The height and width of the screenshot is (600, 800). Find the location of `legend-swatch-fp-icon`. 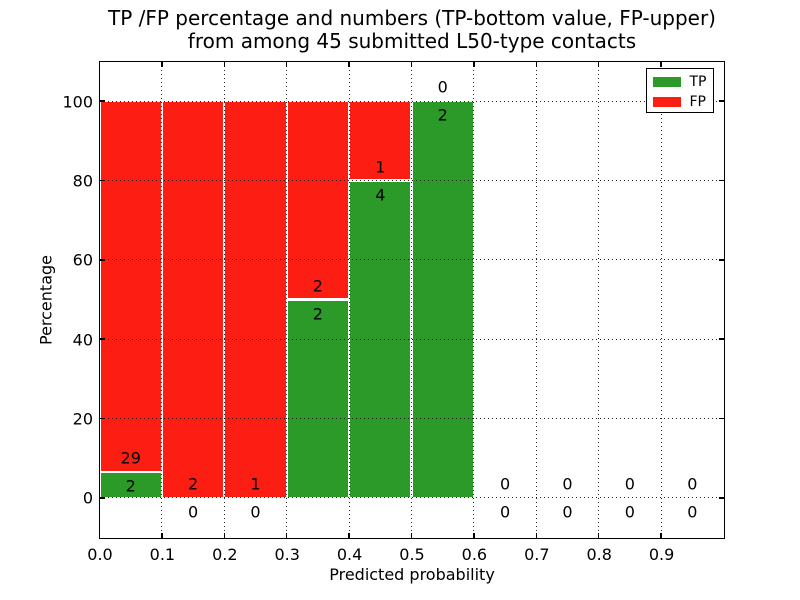

legend-swatch-fp-icon is located at coordinates (666, 102).